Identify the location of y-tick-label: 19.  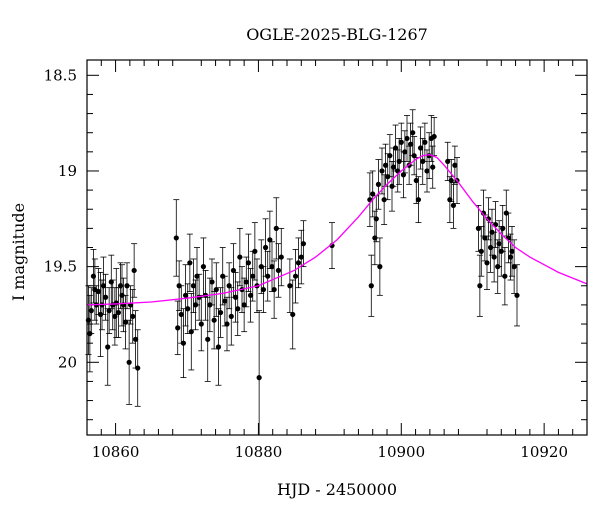
(67, 171).